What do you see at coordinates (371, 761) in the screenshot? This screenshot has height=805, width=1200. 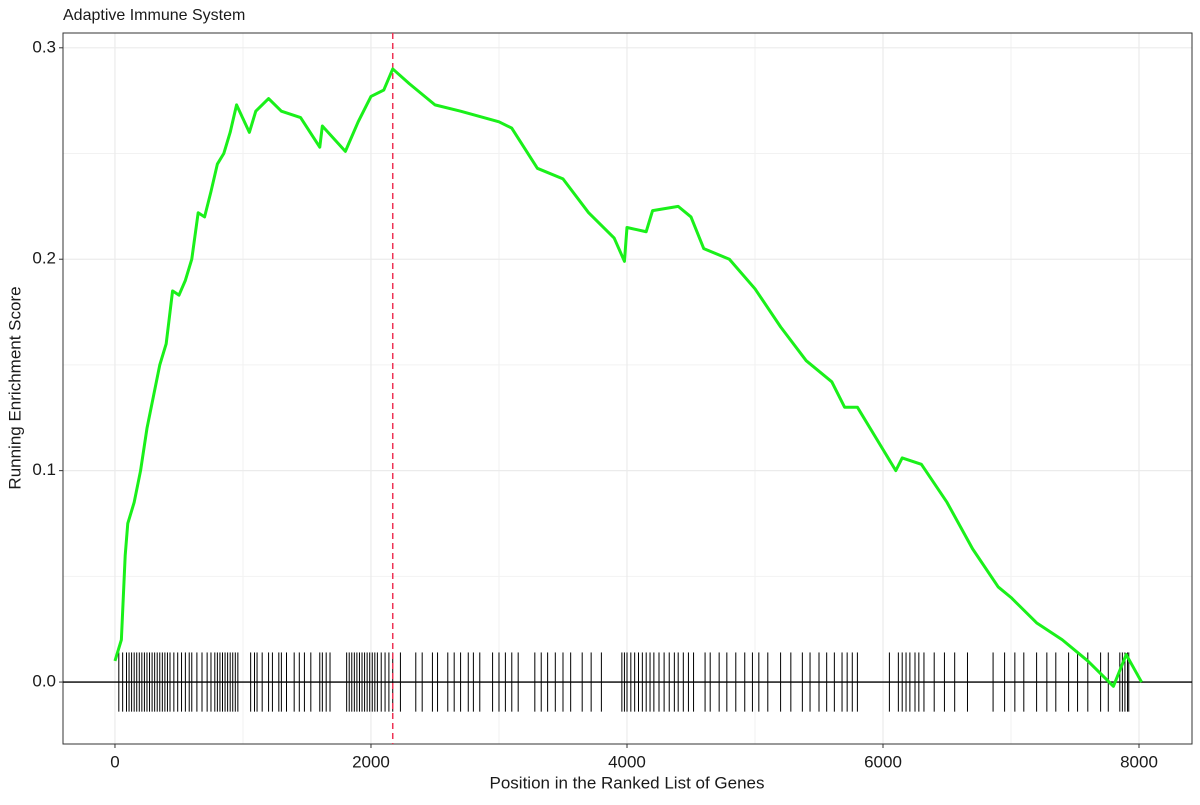 I see `x-tick-label: 2000` at bounding box center [371, 761].